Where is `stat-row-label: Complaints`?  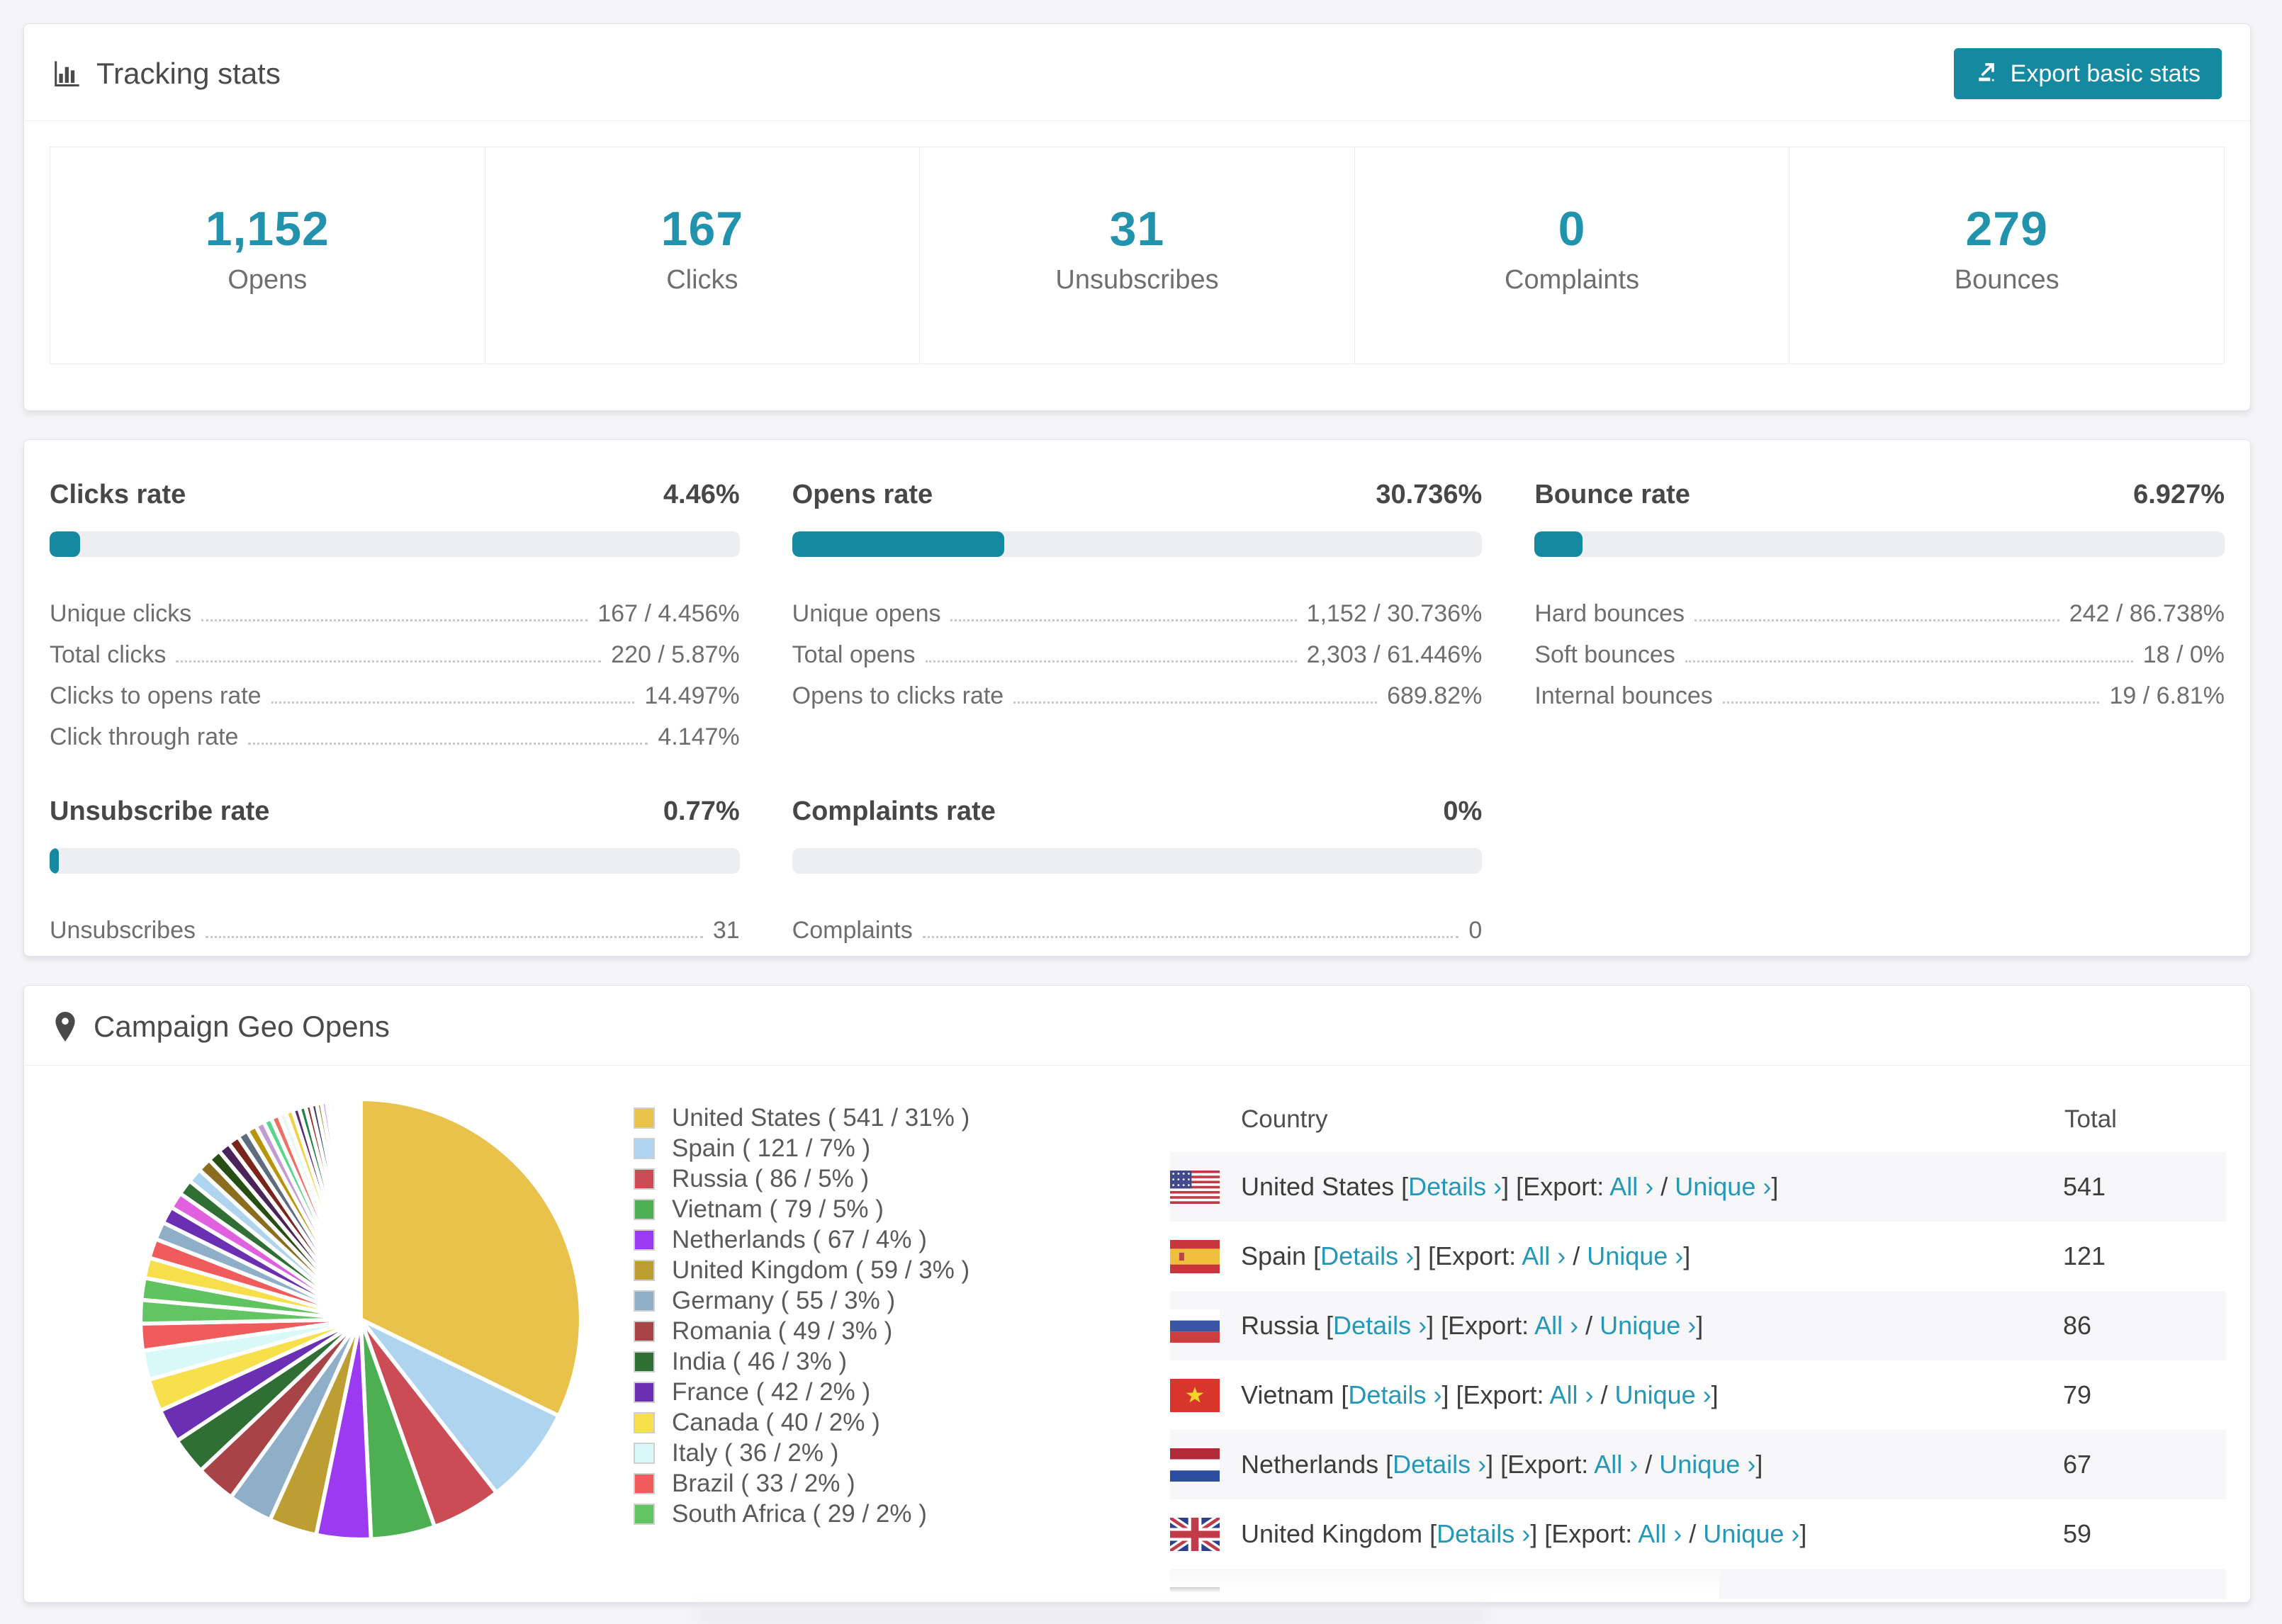 stat-row-label: Complaints is located at coordinates (852, 931).